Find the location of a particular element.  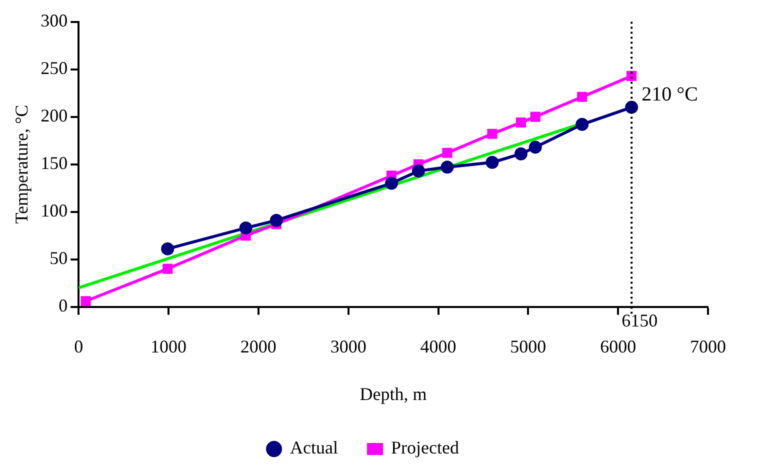

y-tick-label: 100 is located at coordinates (54, 210).